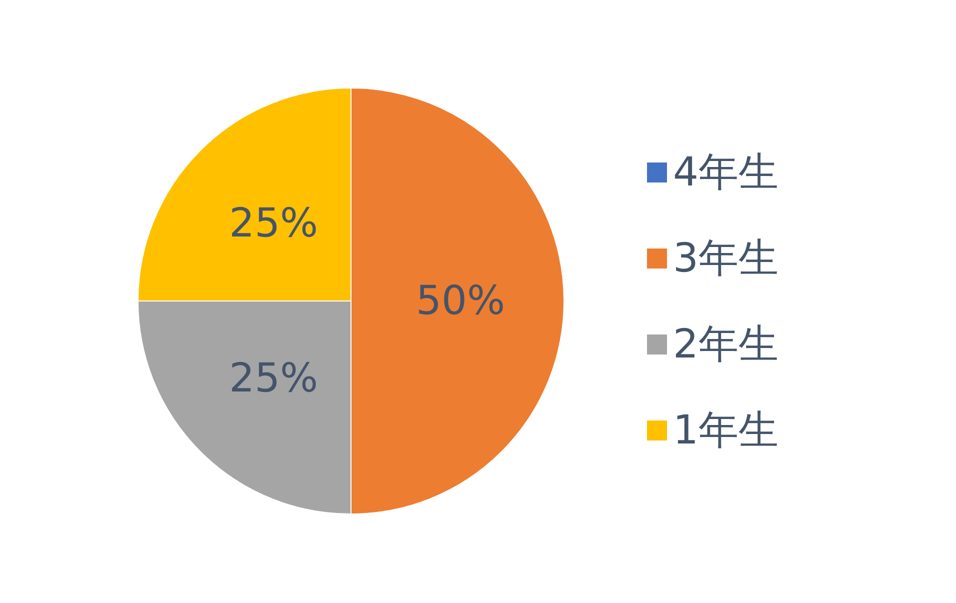 This screenshot has width=956, height=603. Describe the element at coordinates (725, 259) in the screenshot. I see `legend-label: 3年生` at that location.